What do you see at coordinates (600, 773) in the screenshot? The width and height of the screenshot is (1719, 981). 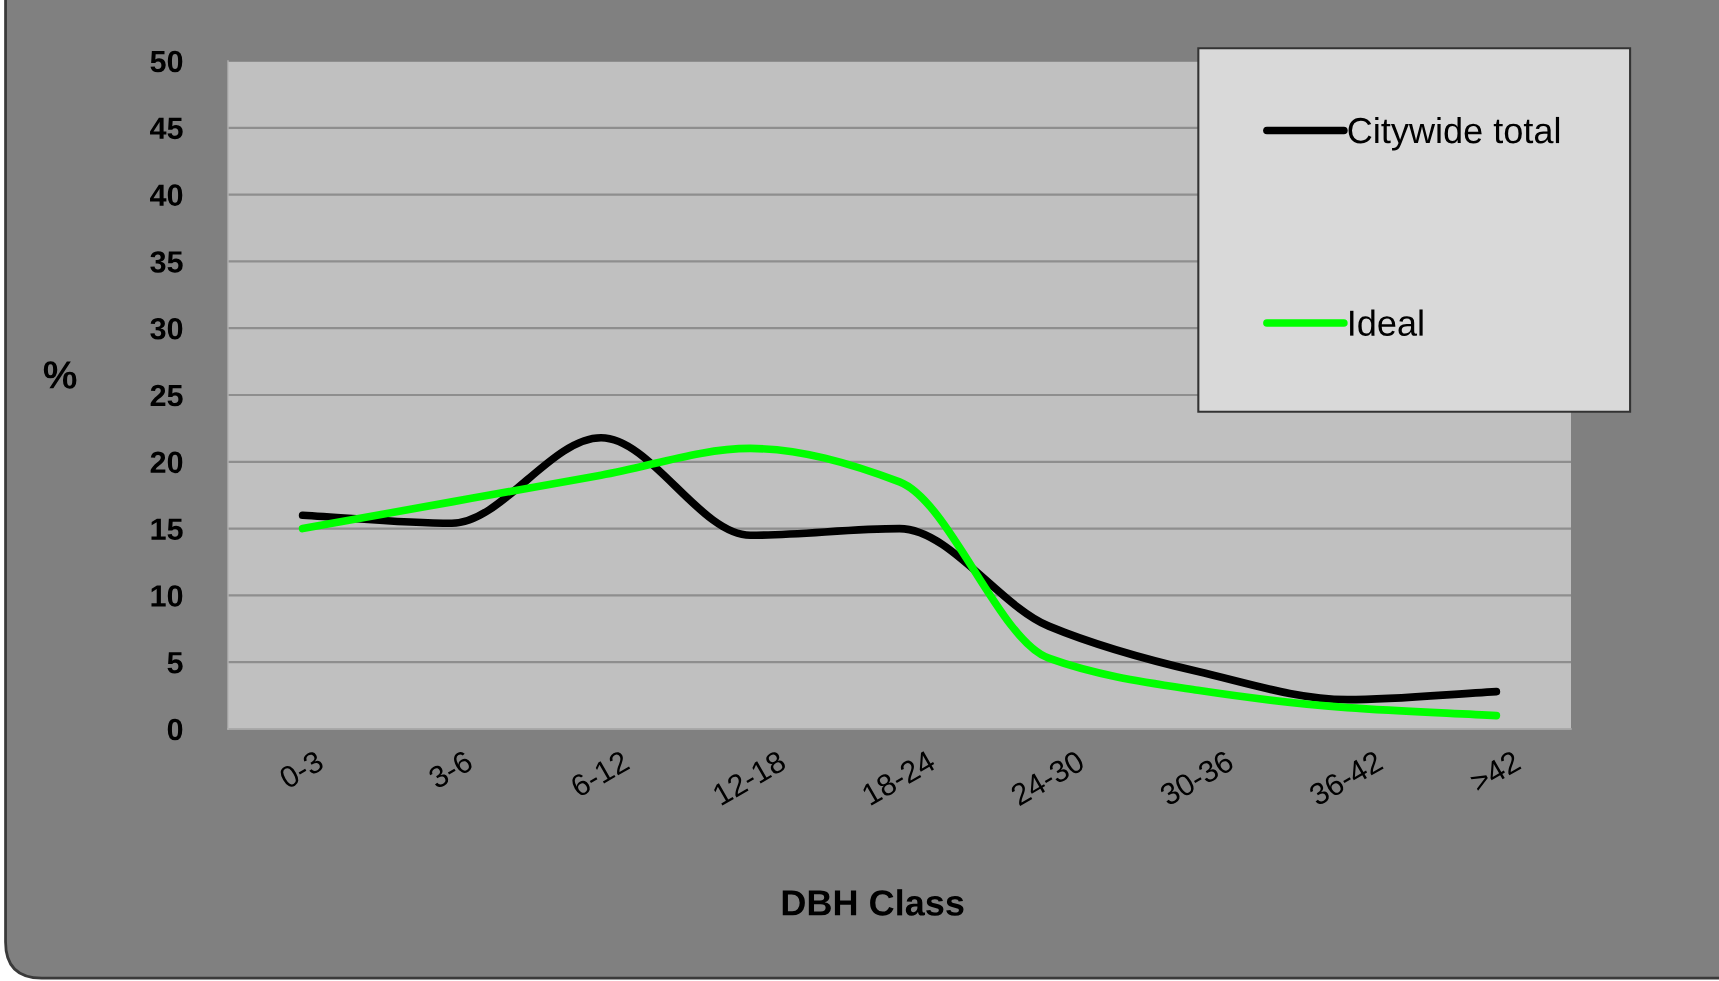 I see `x-tick-label: 6-12` at bounding box center [600, 773].